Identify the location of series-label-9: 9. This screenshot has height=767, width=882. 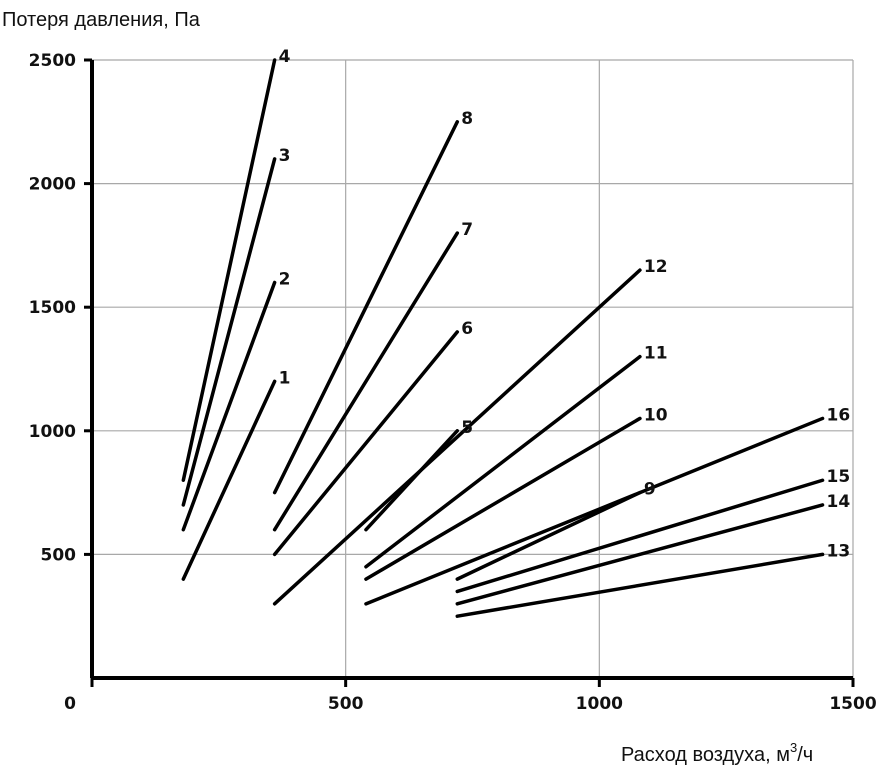
(650, 490).